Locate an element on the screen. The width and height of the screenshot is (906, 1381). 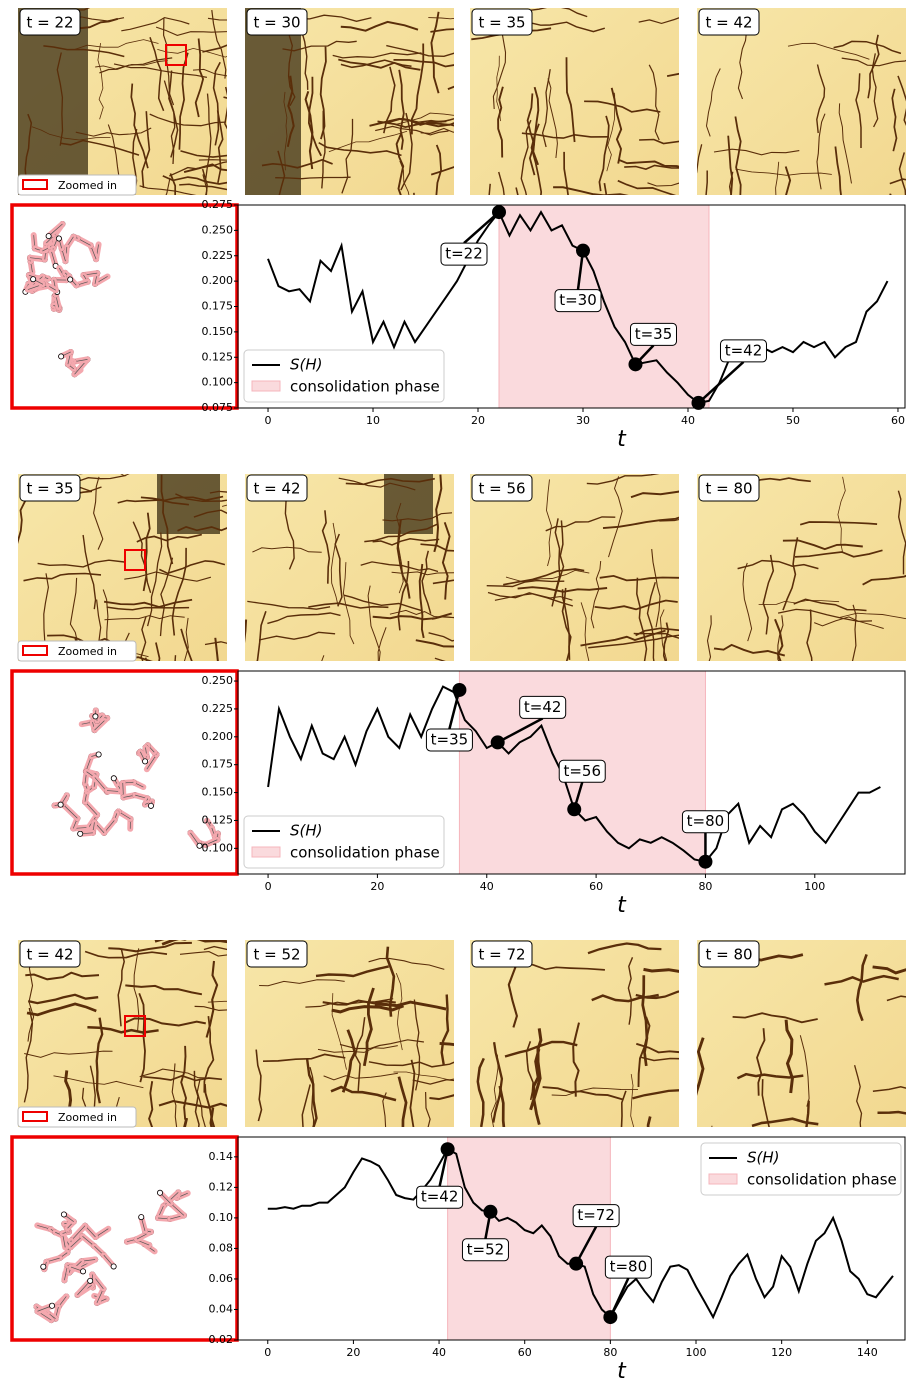
consolidation-span is located at coordinates (604, 306).